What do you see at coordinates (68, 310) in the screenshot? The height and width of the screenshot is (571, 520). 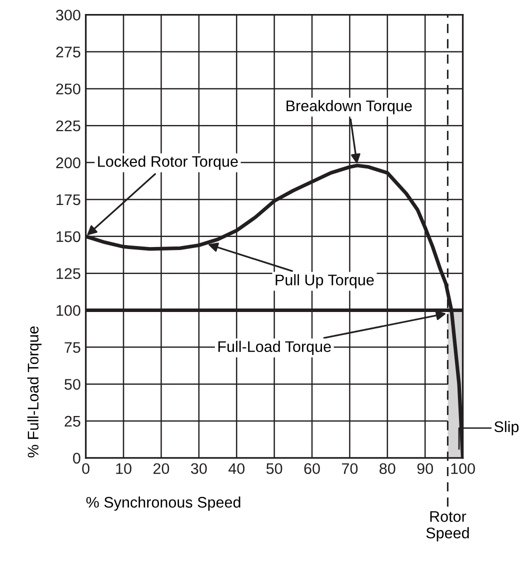 I see `y-tick-label: 100` at bounding box center [68, 310].